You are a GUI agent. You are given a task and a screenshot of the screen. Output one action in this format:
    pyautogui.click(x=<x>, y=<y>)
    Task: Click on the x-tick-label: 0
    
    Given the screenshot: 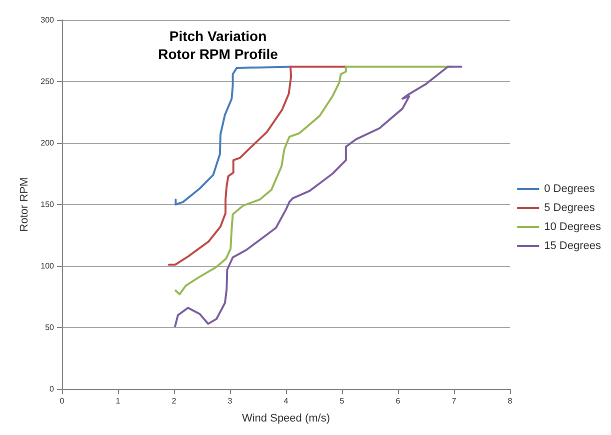 What is the action you would take?
    pyautogui.click(x=62, y=401)
    